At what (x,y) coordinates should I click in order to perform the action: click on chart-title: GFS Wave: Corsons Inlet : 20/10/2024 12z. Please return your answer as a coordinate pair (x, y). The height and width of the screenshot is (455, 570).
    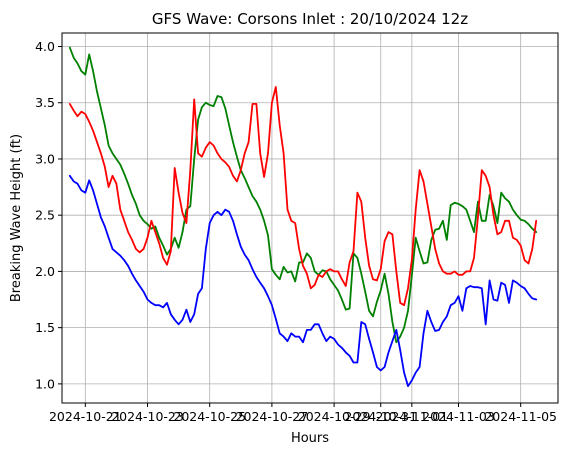
    Looking at the image, I should click on (310, 19).